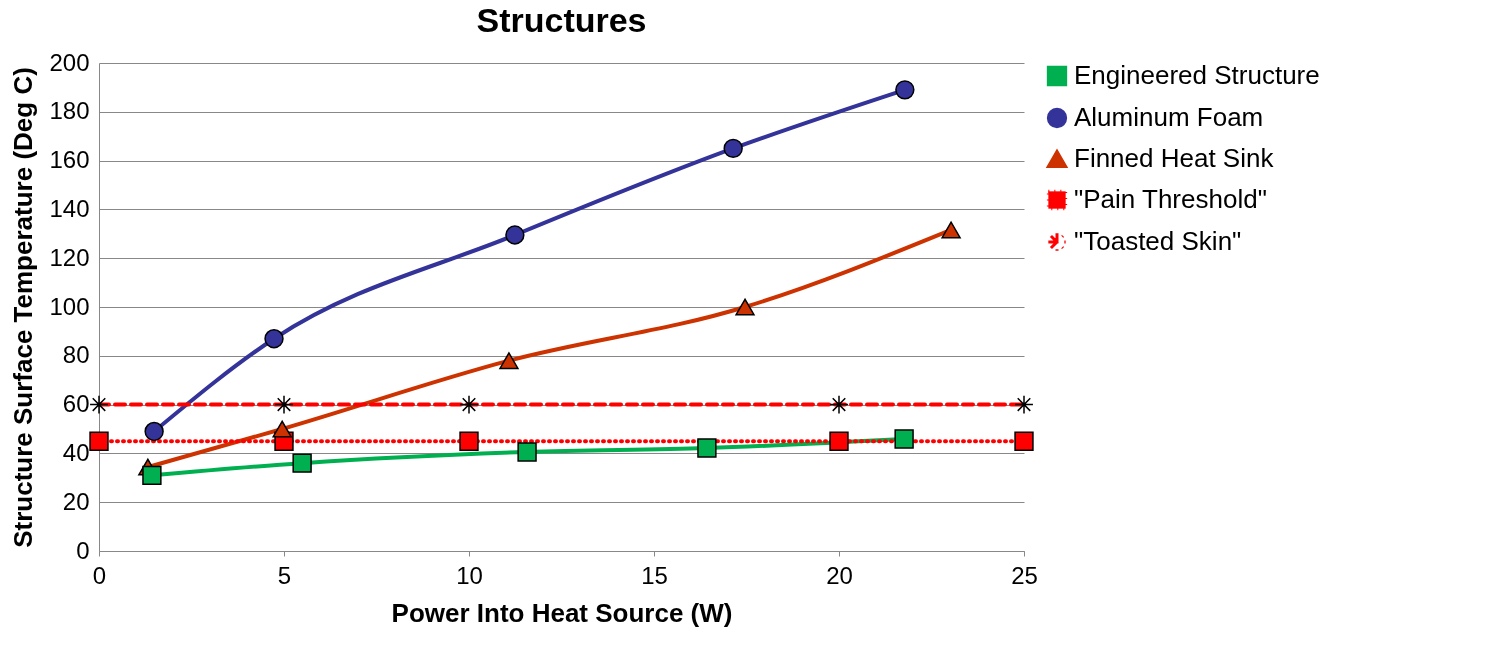 The image size is (1499, 649). What do you see at coordinates (69, 257) in the screenshot?
I see `y-tick-label: 120` at bounding box center [69, 257].